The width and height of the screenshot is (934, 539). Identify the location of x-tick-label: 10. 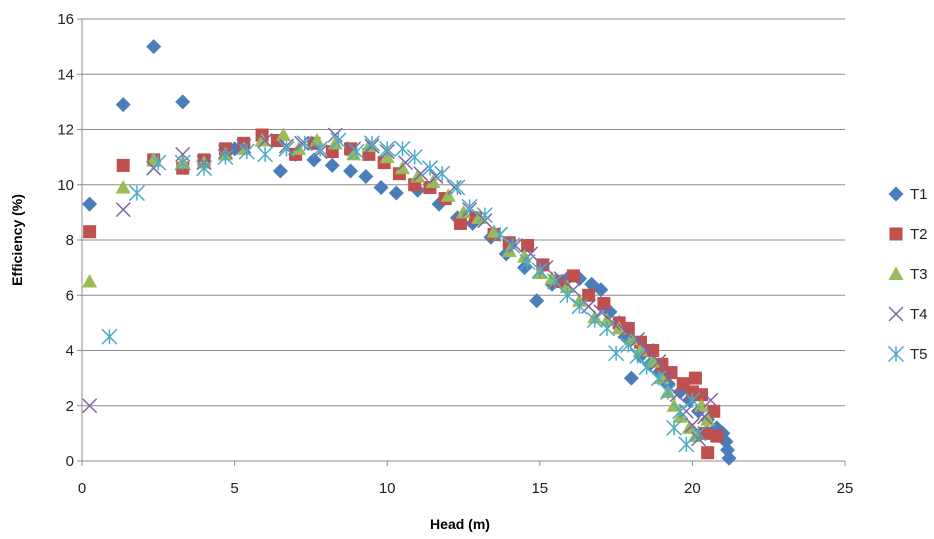
(387, 488).